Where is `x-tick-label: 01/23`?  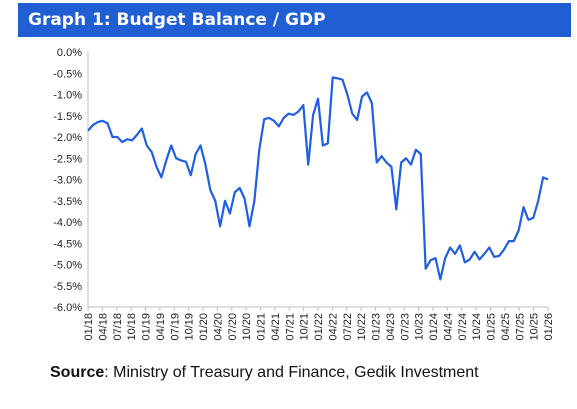
x-tick-label: 01/23 is located at coordinates (377, 327).